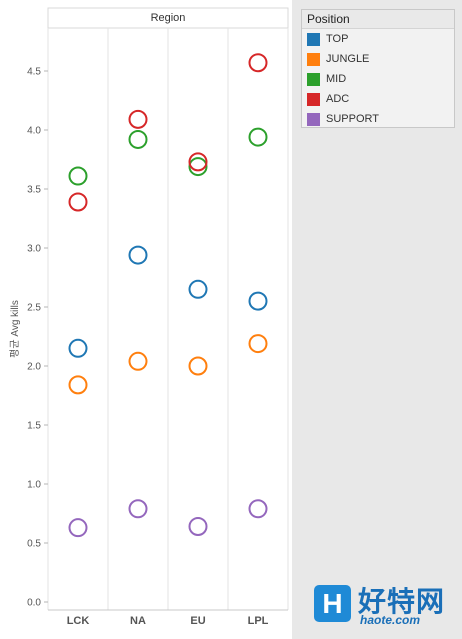 Image resolution: width=462 pixels, height=639 pixels. I want to click on data-point-top-eu, so click(198, 289).